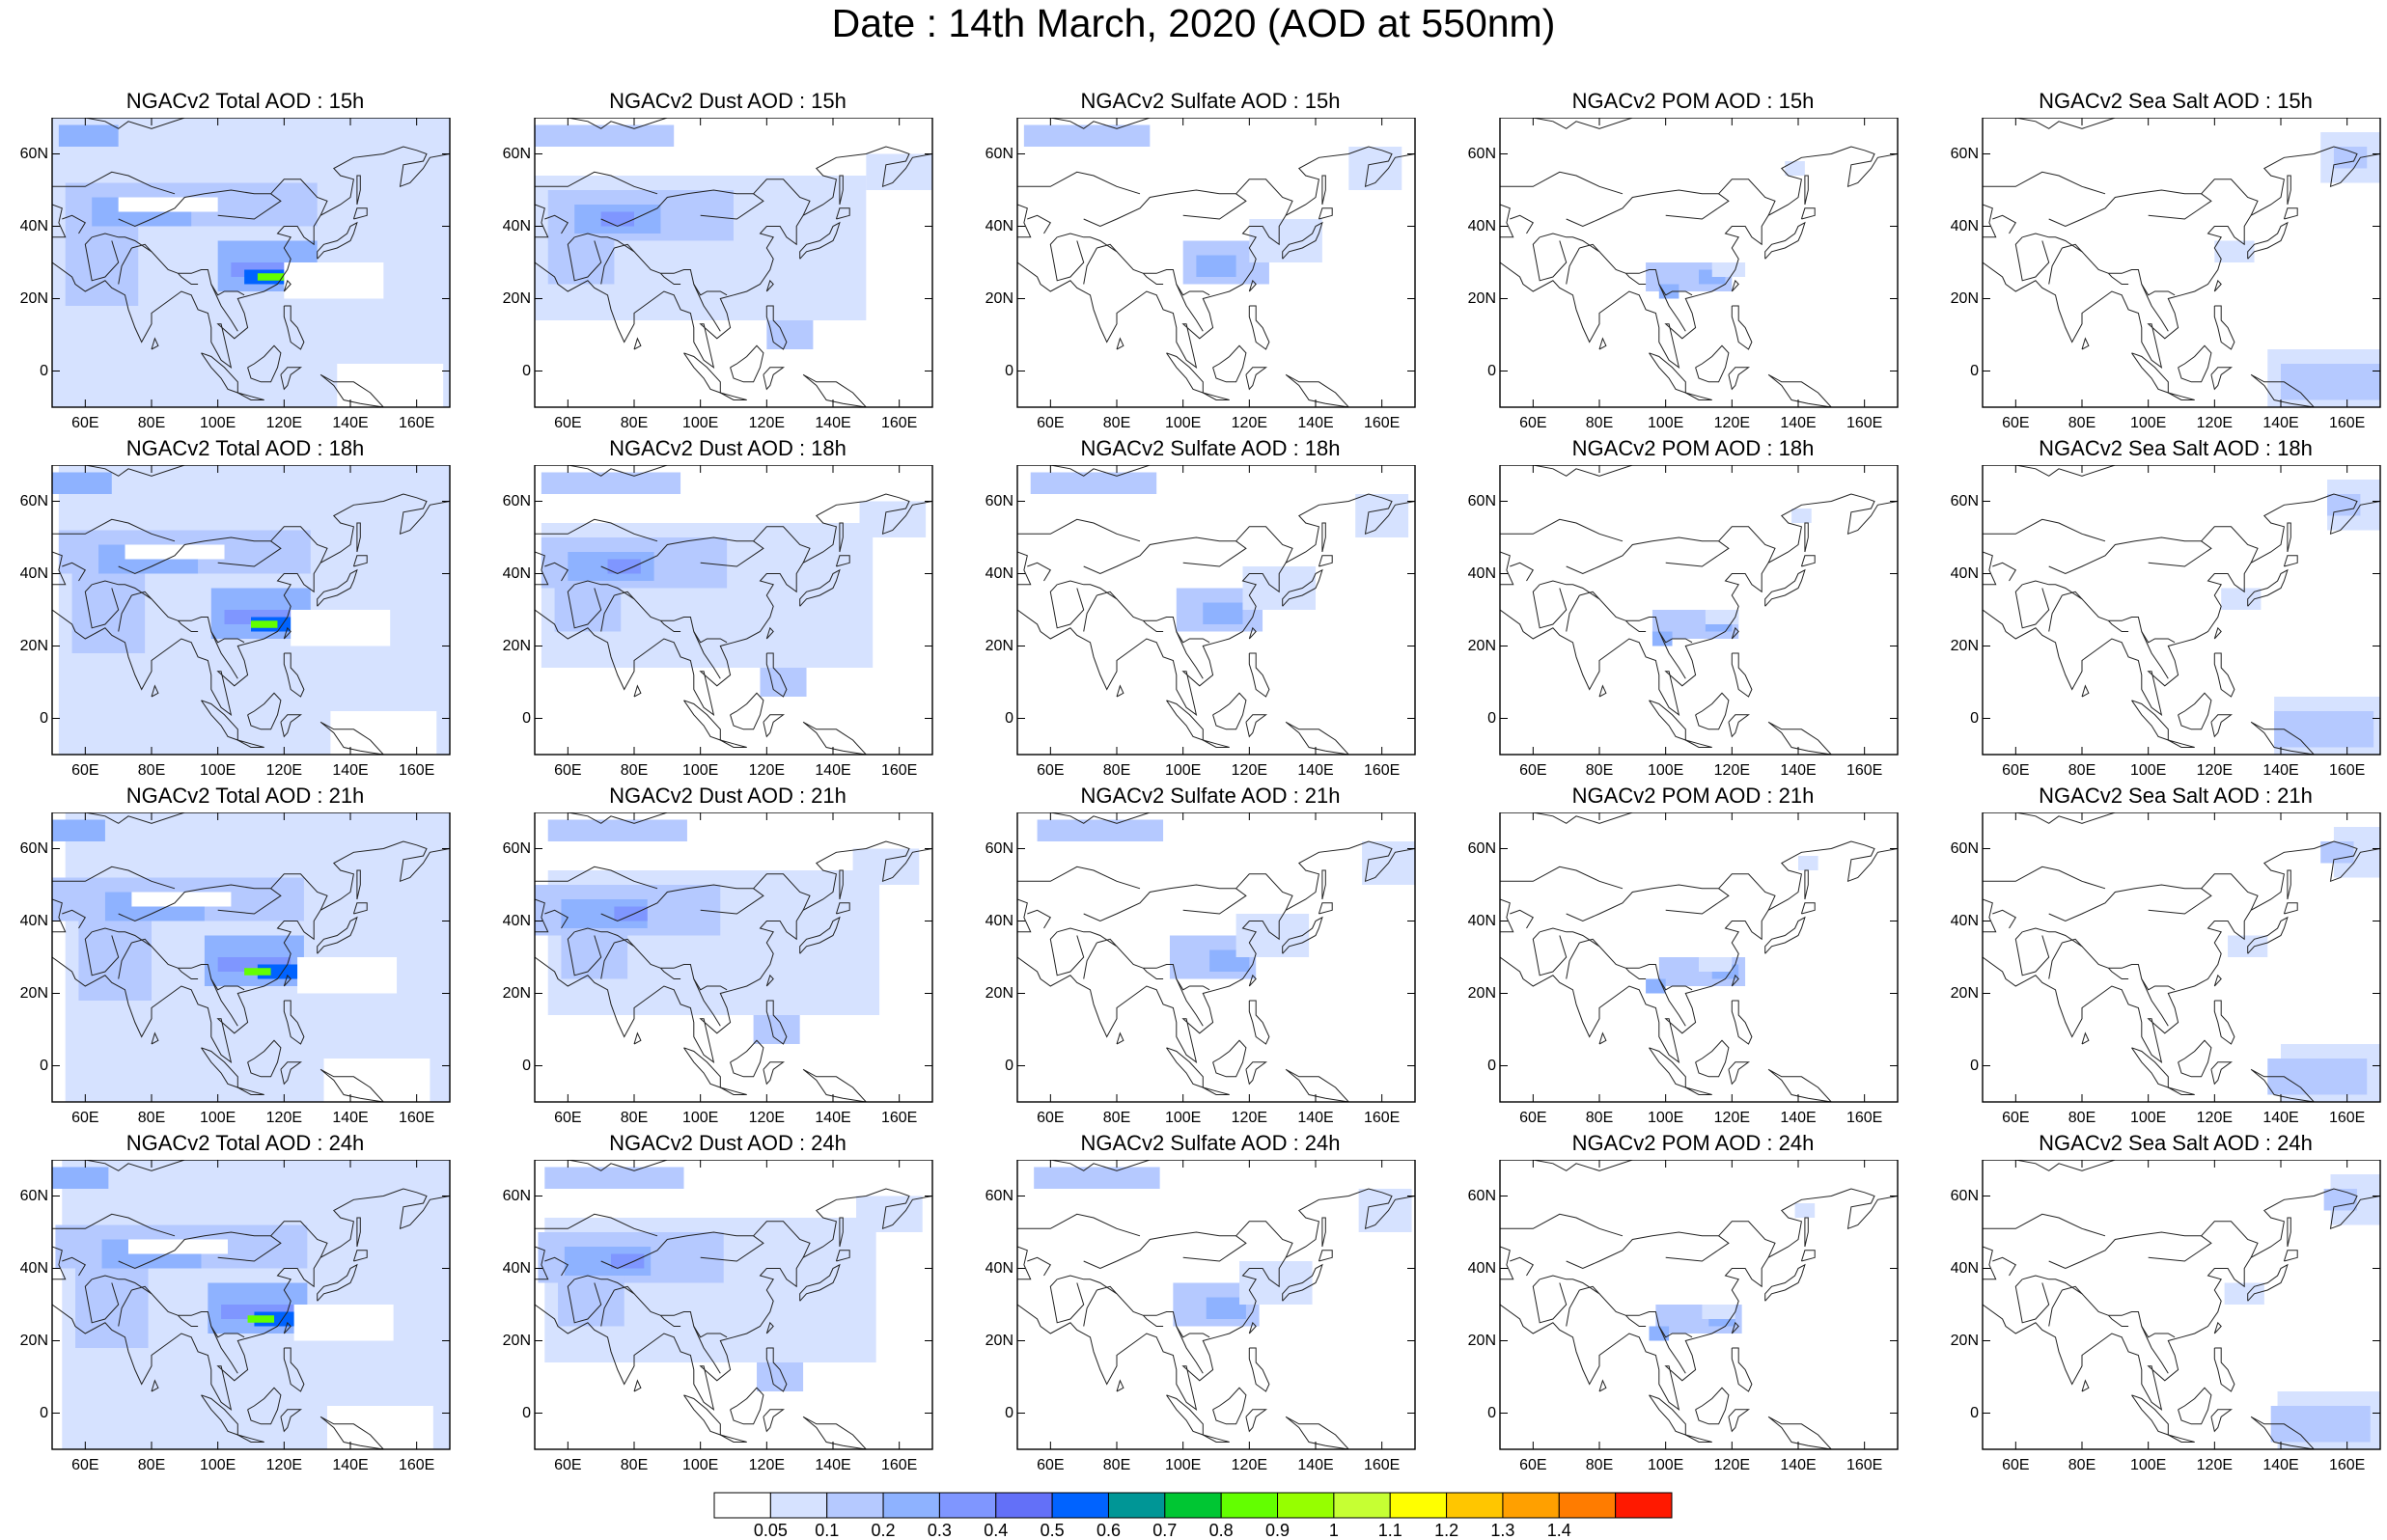  Describe the element at coordinates (1732, 770) in the screenshot. I see `x-tick-label: 120E` at that location.